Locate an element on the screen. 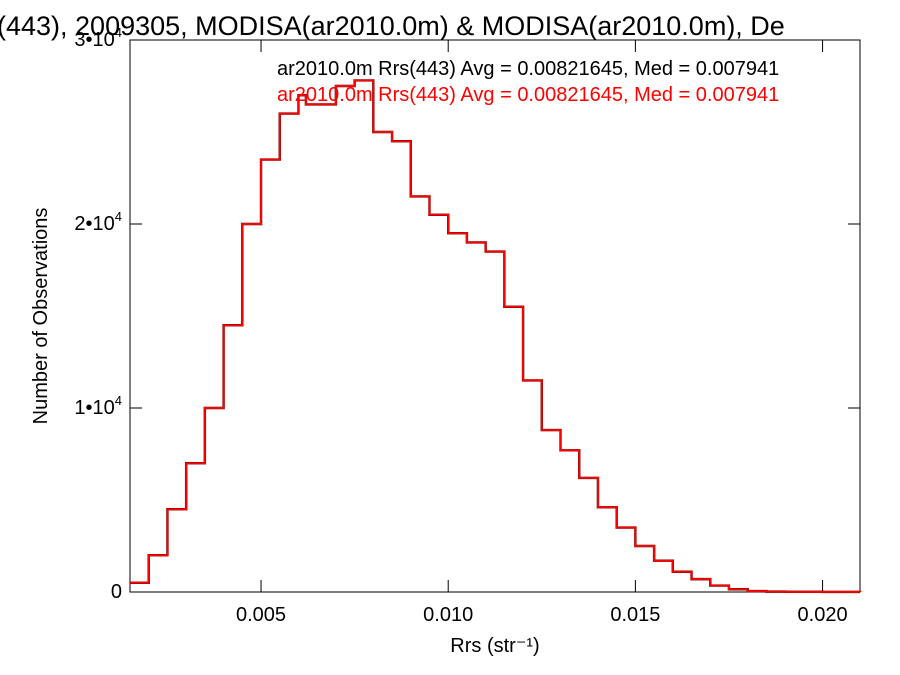  x-tick-label: 0.020 is located at coordinates (823, 615).